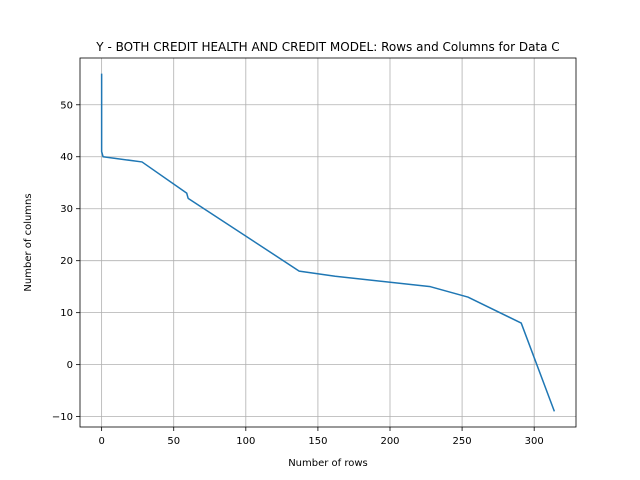 The height and width of the screenshot is (480, 640). I want to click on x-axis-label: Number of rows, so click(328, 463).